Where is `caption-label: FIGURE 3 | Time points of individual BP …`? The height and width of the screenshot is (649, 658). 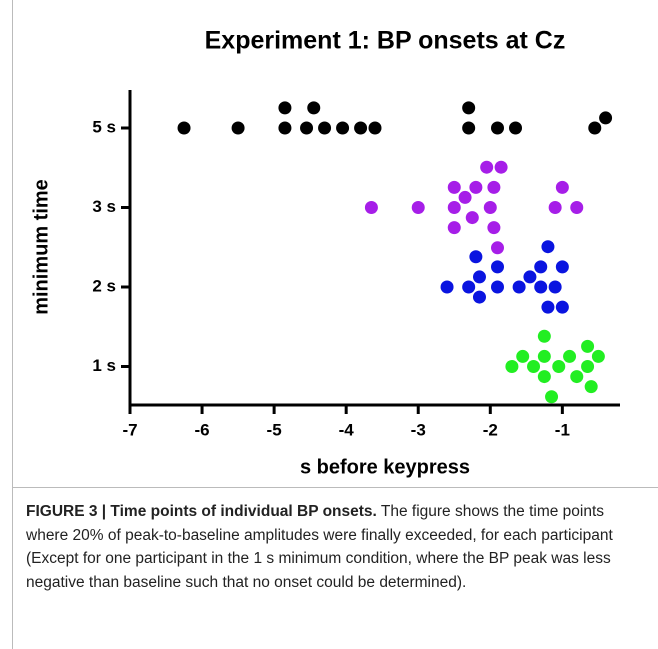
caption-label: FIGURE 3 | Time points of individual BP … is located at coordinates (201, 511).